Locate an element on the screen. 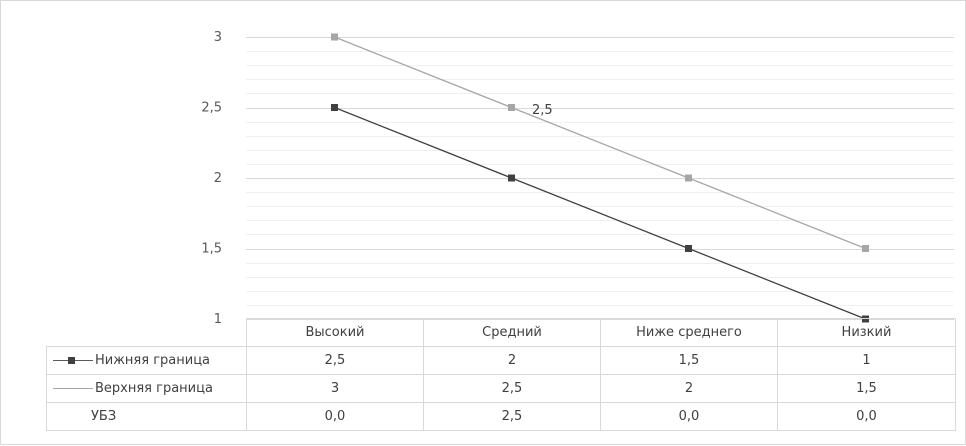 The height and width of the screenshot is (446, 966). y-tick-label: 1 is located at coordinates (218, 319).